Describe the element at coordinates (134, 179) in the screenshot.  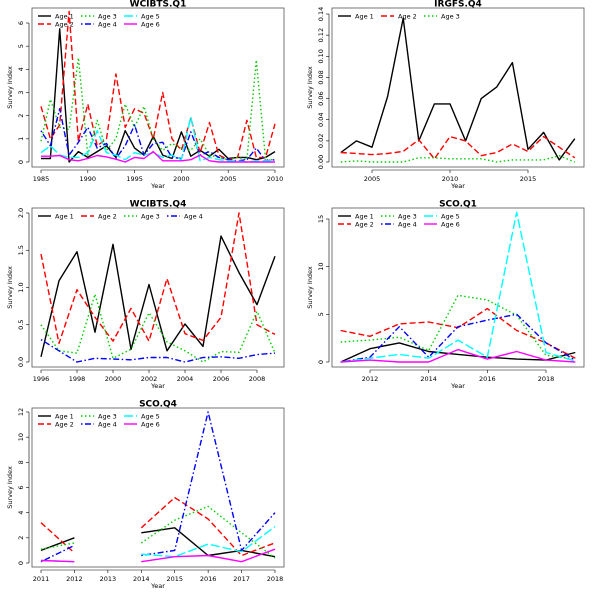
I see `x-tick-label: 1995` at that location.